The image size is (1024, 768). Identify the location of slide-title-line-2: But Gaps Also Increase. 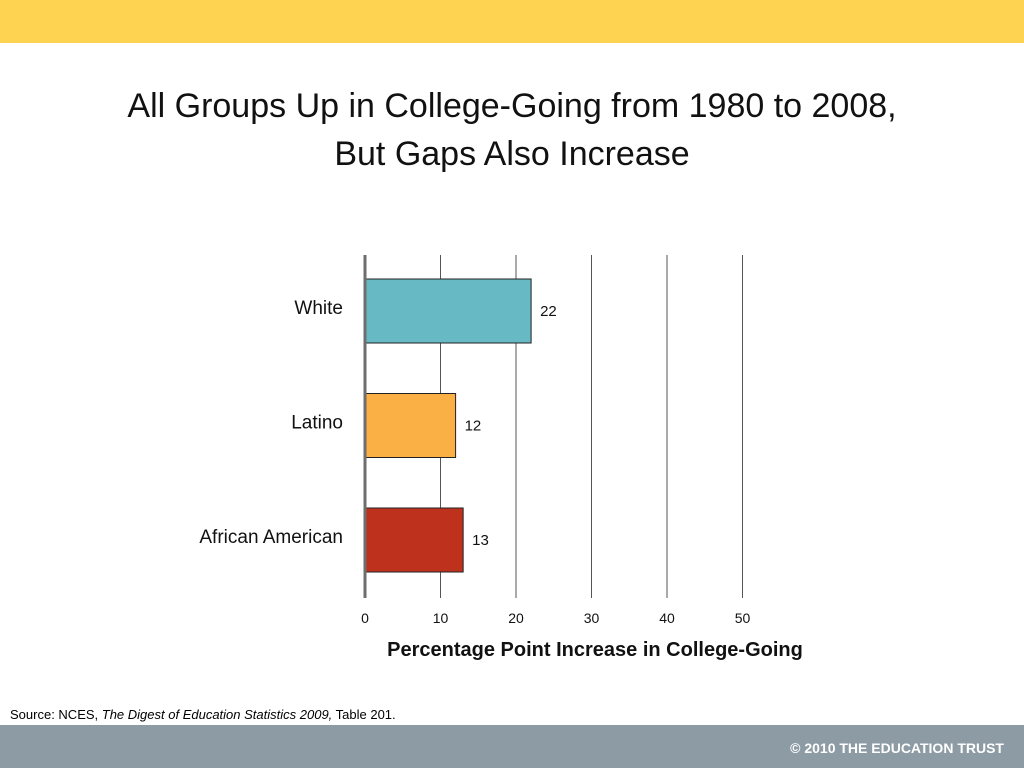
(512, 154).